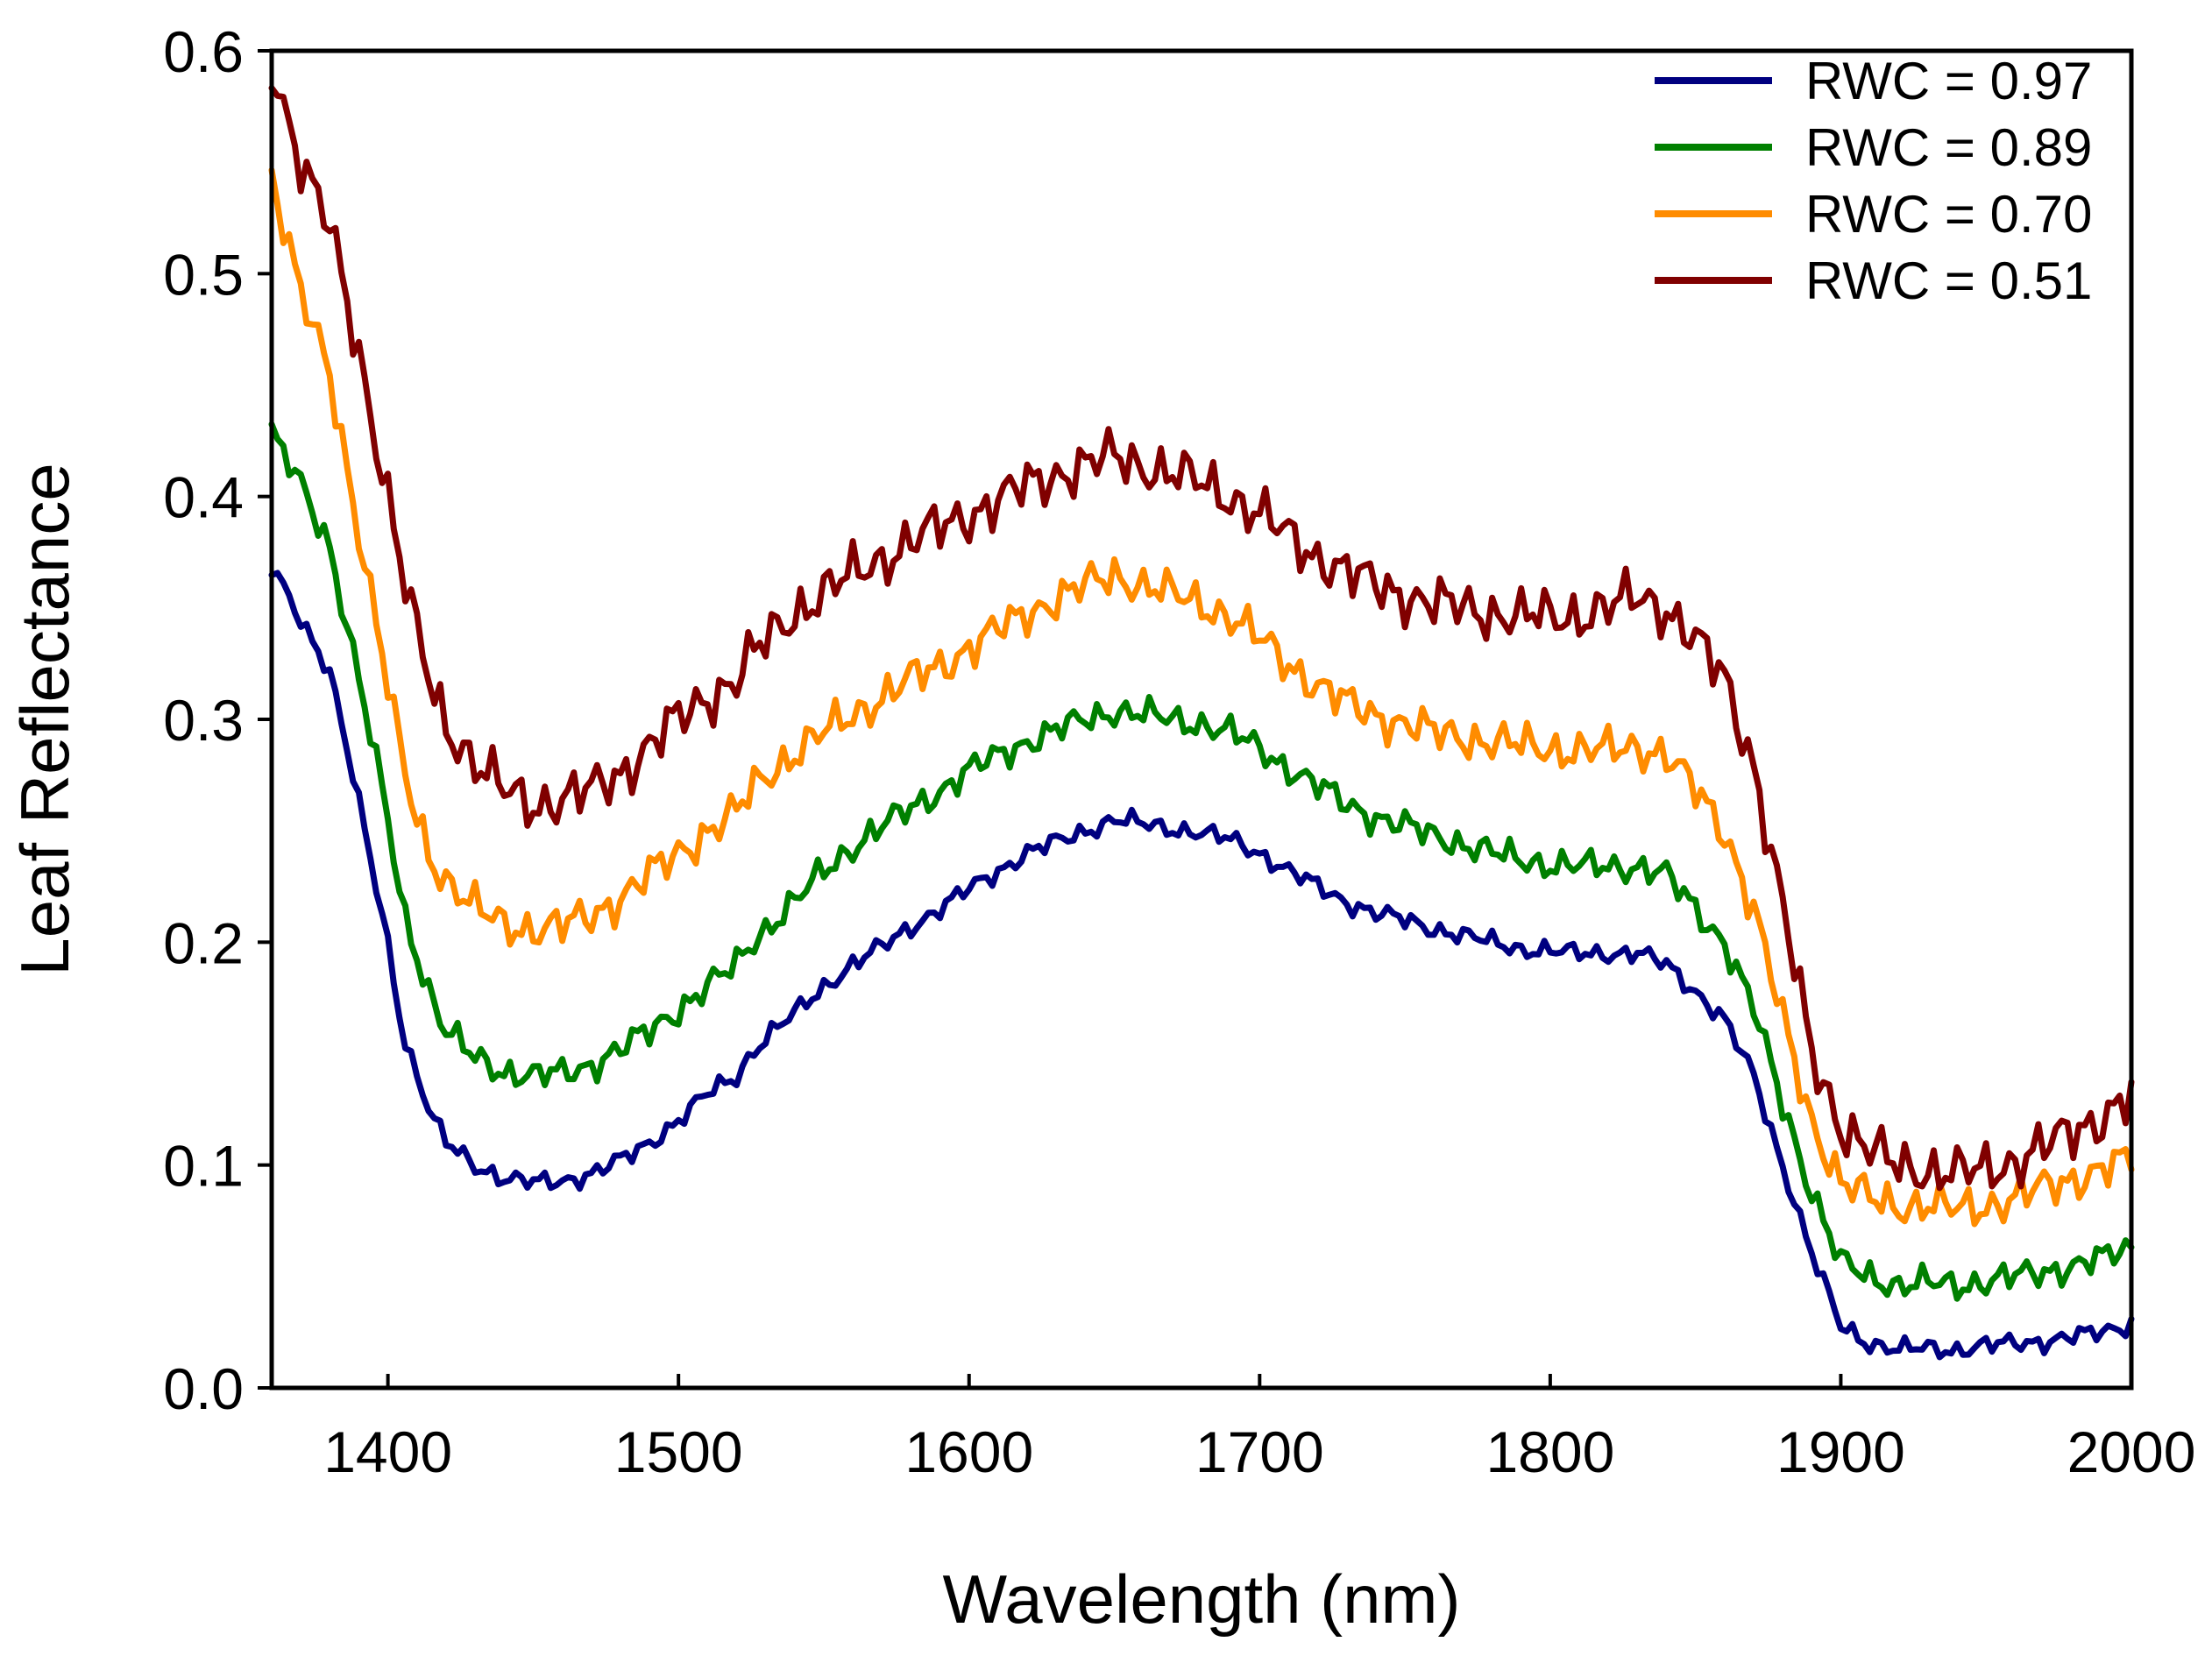  I want to click on x-axis-ticks, so click(1259, 1381).